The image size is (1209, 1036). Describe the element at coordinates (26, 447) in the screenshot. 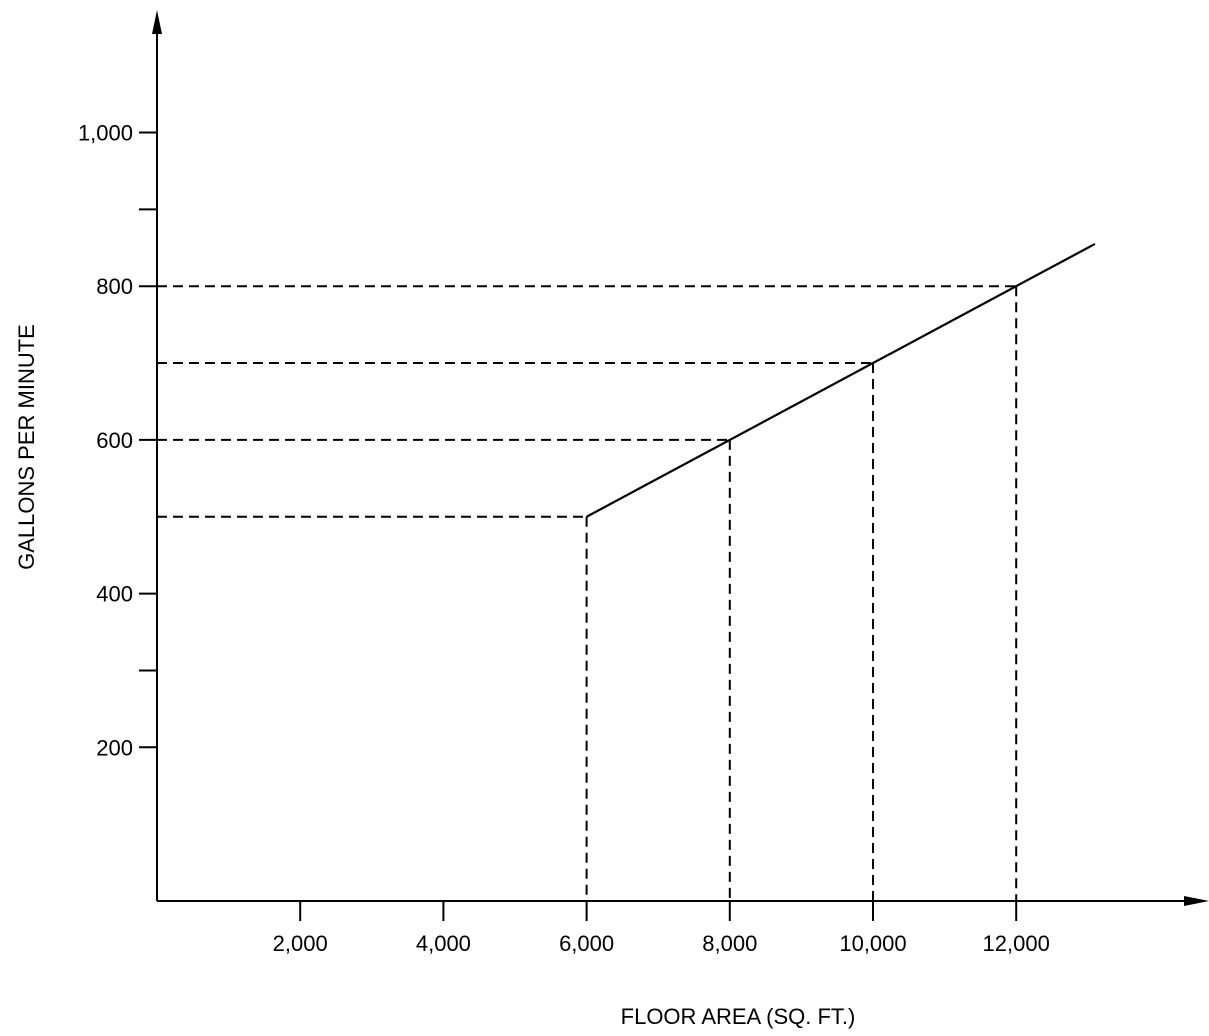

I see `y-axis-title: GALLONS PER MINUTE` at that location.